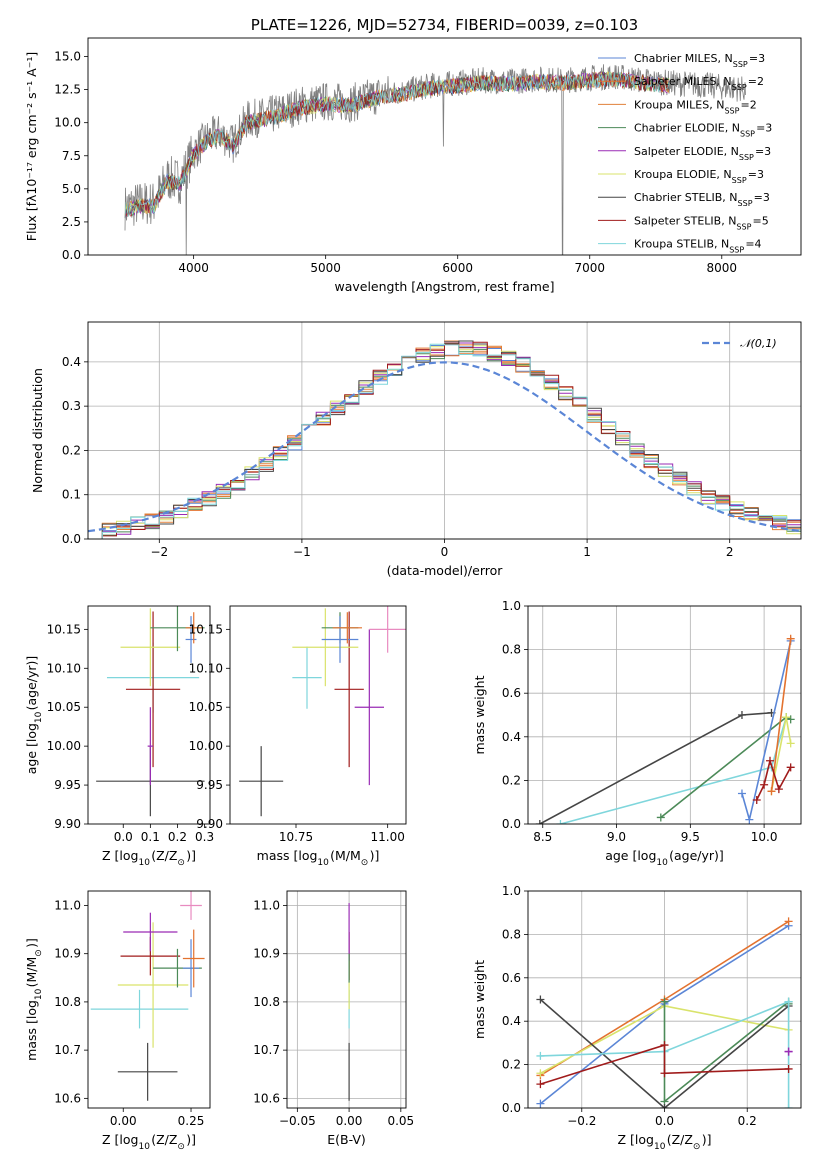 The height and width of the screenshot is (1170, 819). Describe the element at coordinates (67, 90) in the screenshot. I see `y-tick-label: 12.5` at that location.